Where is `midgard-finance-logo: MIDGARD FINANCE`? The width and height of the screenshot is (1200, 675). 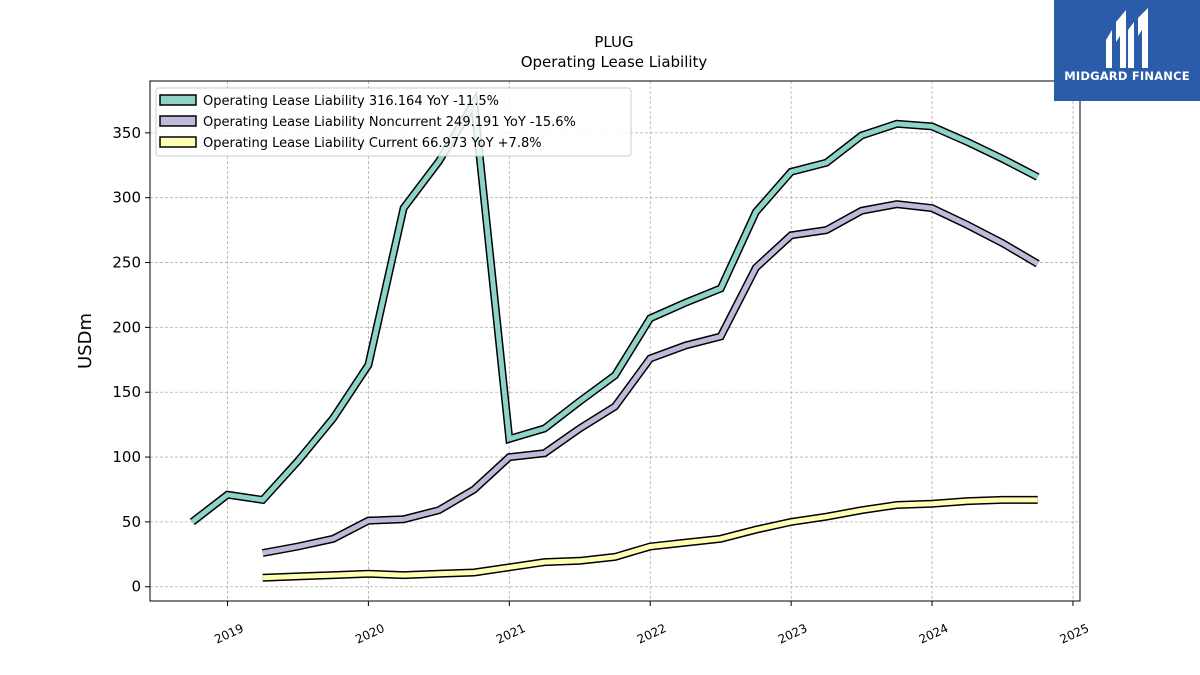 midgard-finance-logo: MIDGARD FINANCE is located at coordinates (1127, 50).